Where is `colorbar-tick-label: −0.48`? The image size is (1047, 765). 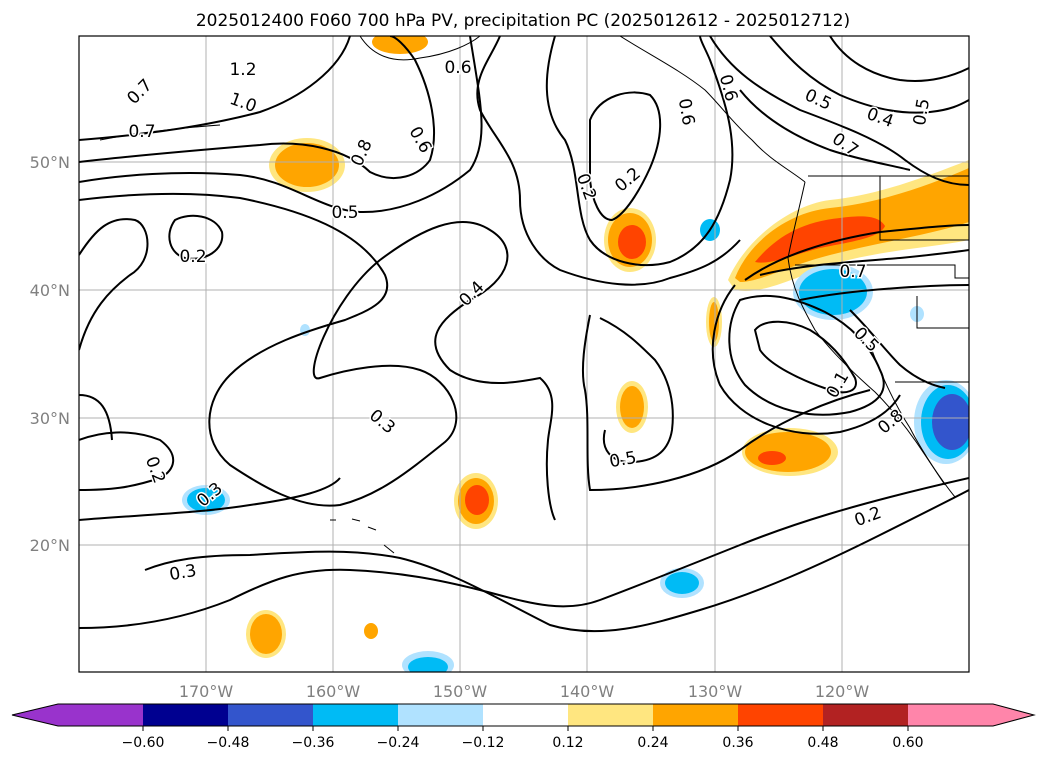 colorbar-tick-label: −0.48 is located at coordinates (228, 743).